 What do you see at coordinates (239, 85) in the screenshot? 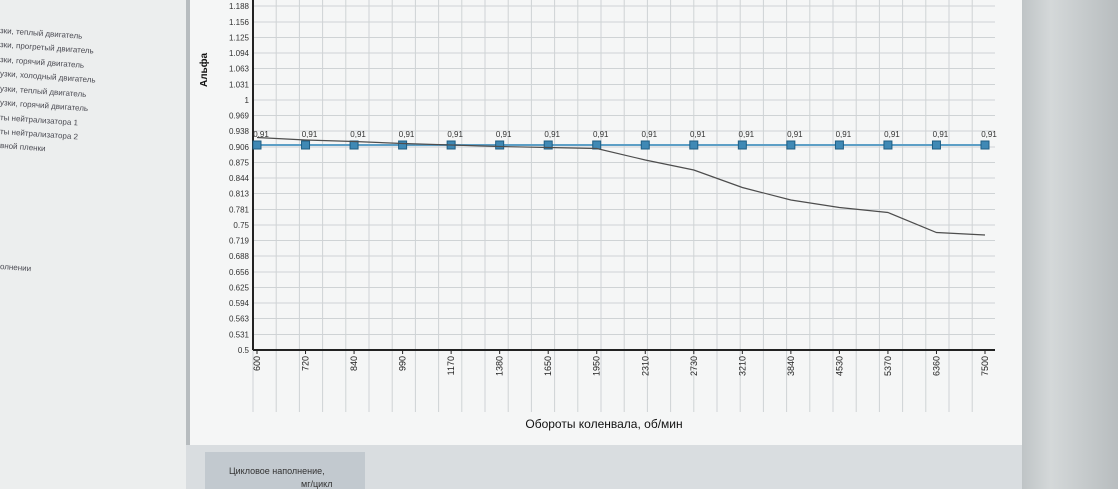
I see `y-tick-label: 1.031` at bounding box center [239, 85].